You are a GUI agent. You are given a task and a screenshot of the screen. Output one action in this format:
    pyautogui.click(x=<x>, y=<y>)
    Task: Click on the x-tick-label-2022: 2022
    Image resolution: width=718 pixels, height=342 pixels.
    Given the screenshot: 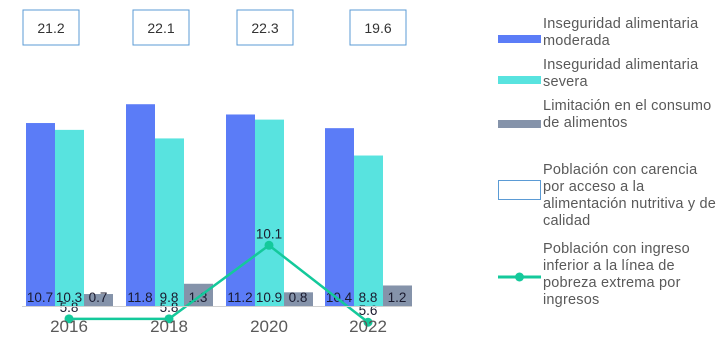 What is the action you would take?
    pyautogui.click(x=368, y=326)
    